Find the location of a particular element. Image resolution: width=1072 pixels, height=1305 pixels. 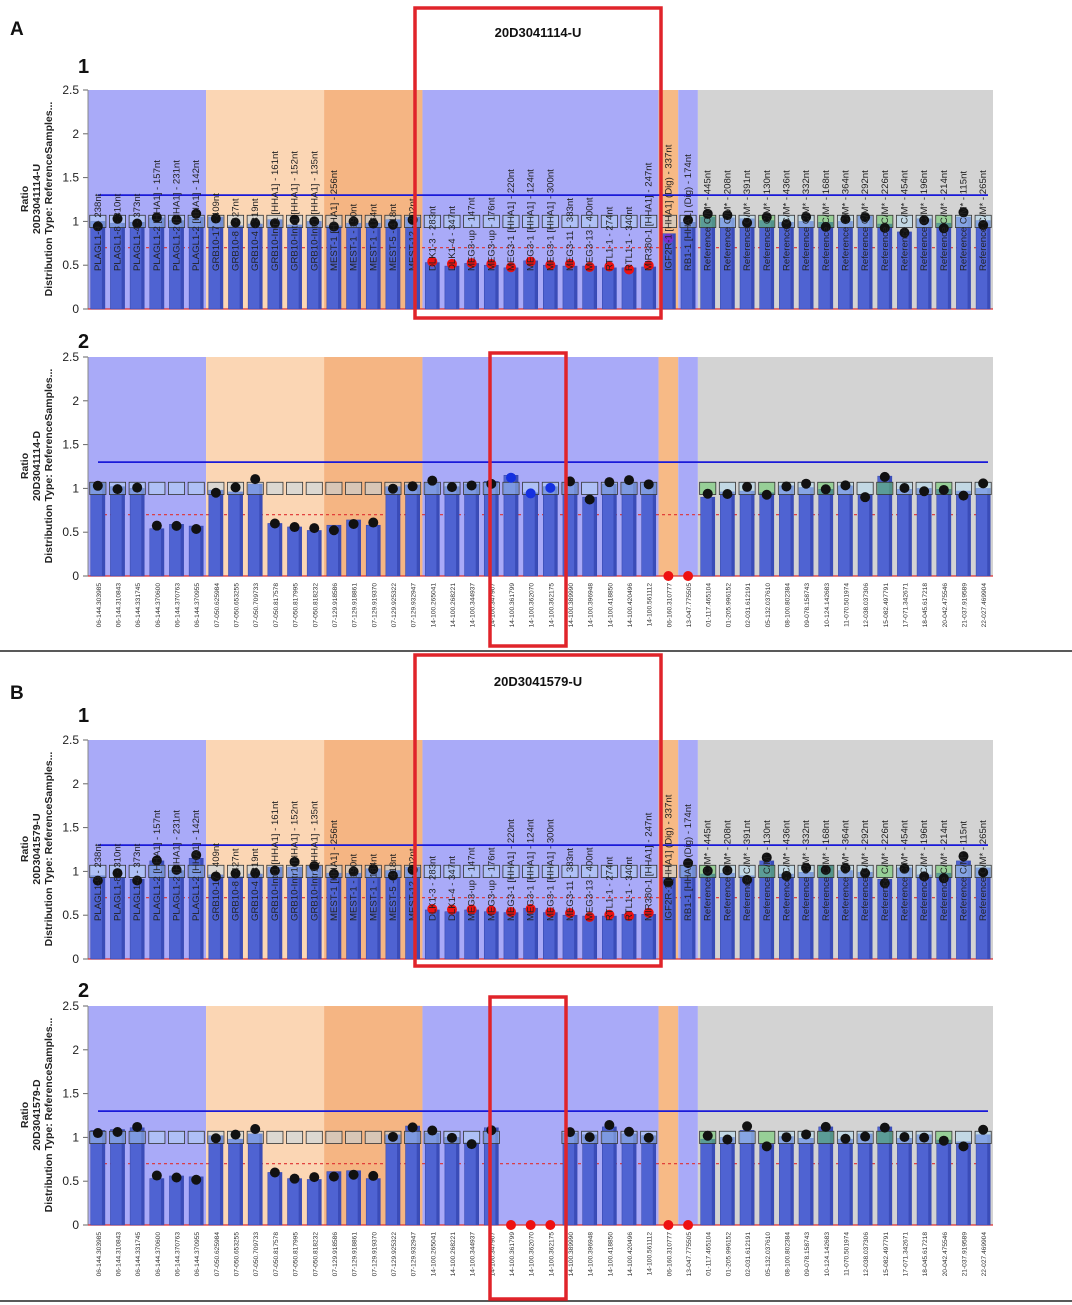

category-label: 06-160.310777 is located at coordinates (669, 1254).